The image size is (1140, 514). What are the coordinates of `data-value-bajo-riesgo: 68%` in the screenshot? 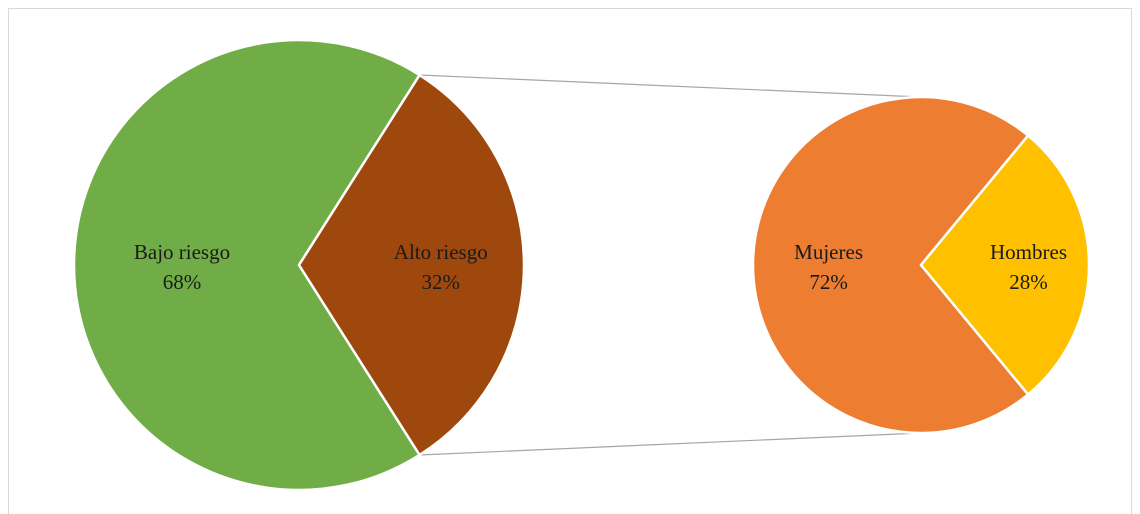 It's located at (182, 282).